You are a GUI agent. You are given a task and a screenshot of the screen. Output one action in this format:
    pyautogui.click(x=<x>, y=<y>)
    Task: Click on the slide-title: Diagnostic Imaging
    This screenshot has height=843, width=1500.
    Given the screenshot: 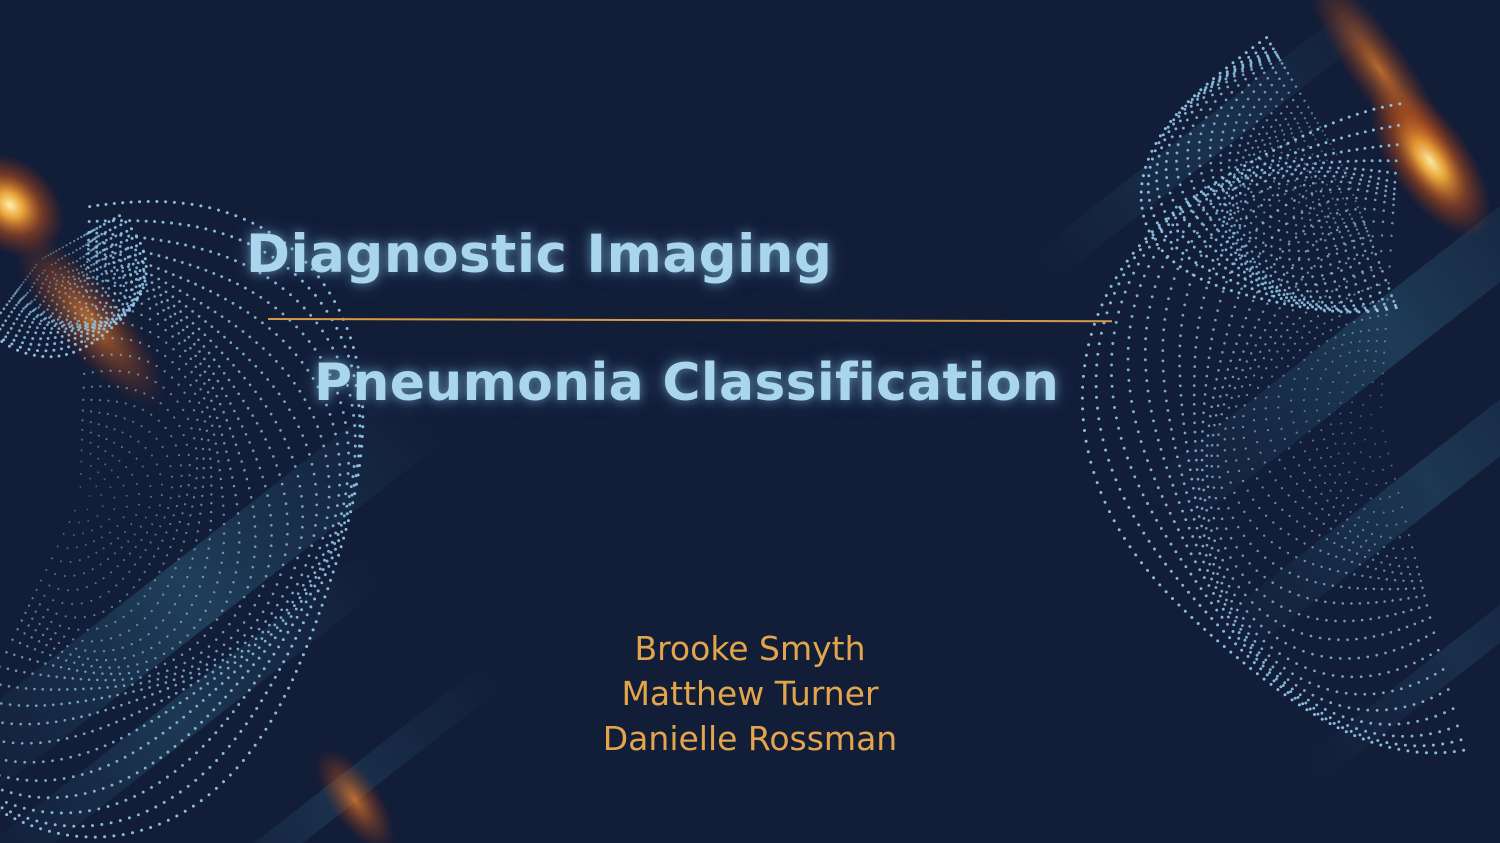 What is the action you would take?
    pyautogui.click(x=539, y=254)
    